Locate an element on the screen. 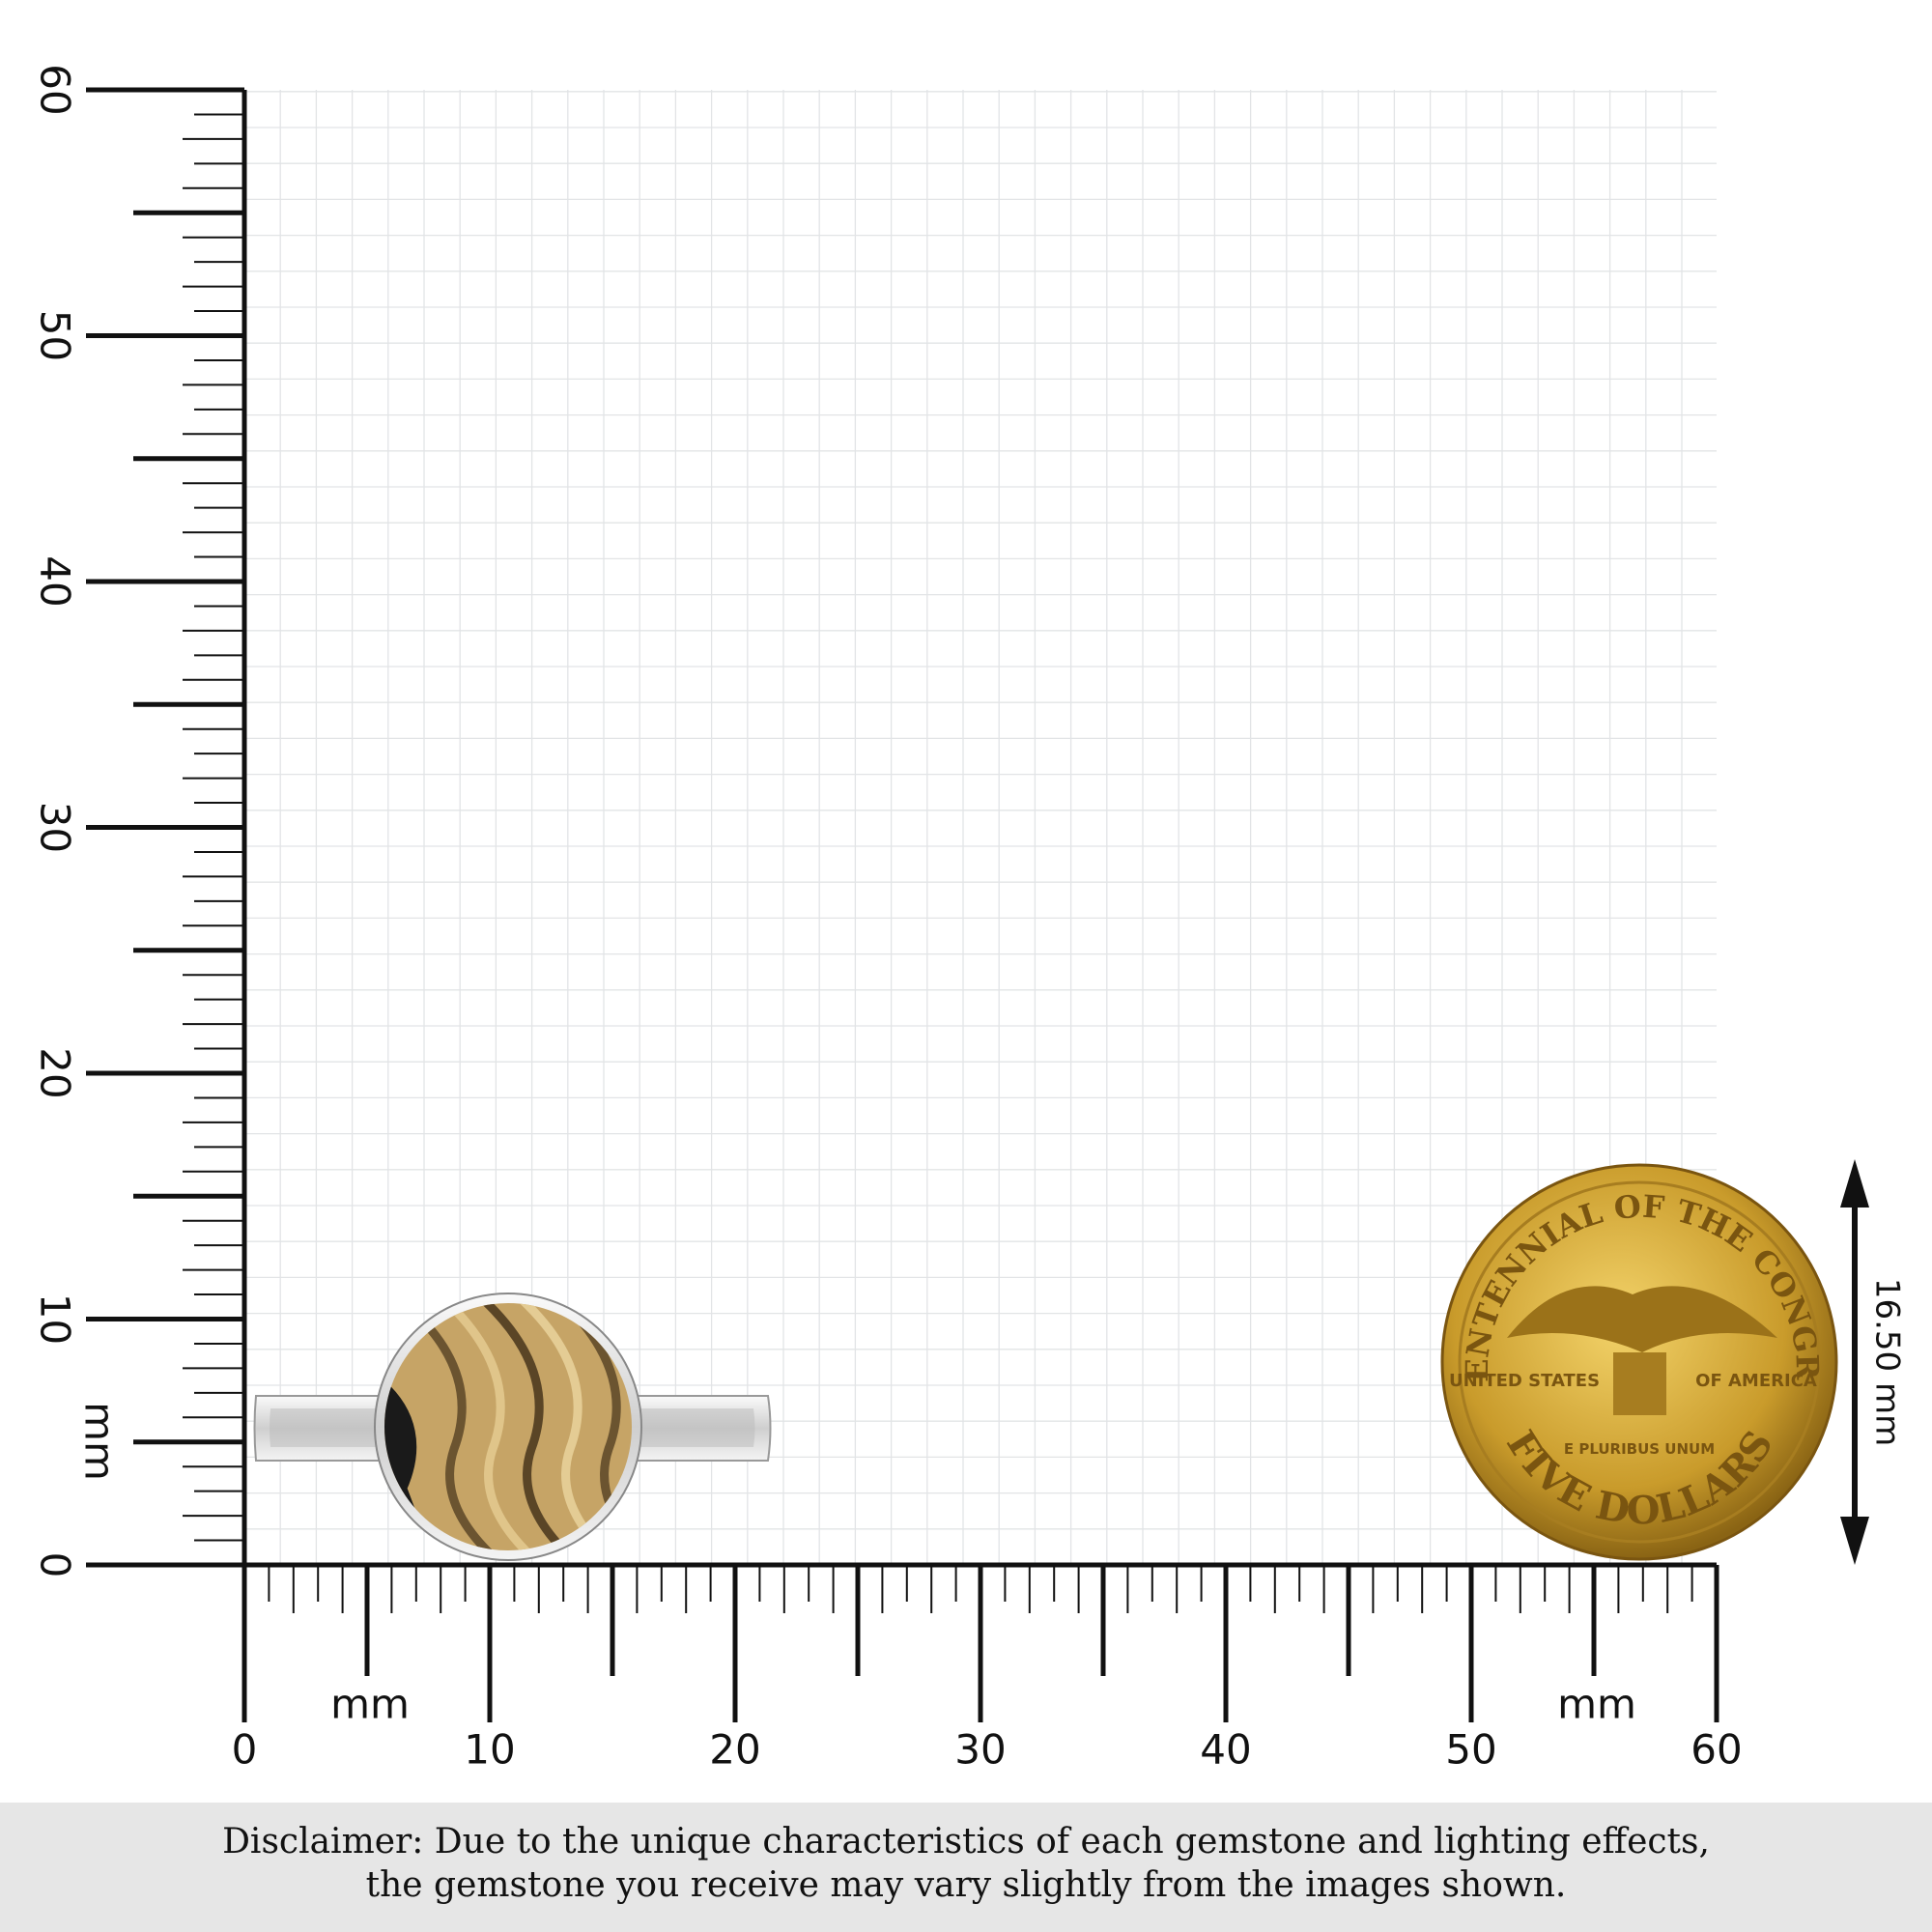 This screenshot has height=1932, width=1932. coin-diameter: 16.50 mm is located at coordinates (1887, 1362).